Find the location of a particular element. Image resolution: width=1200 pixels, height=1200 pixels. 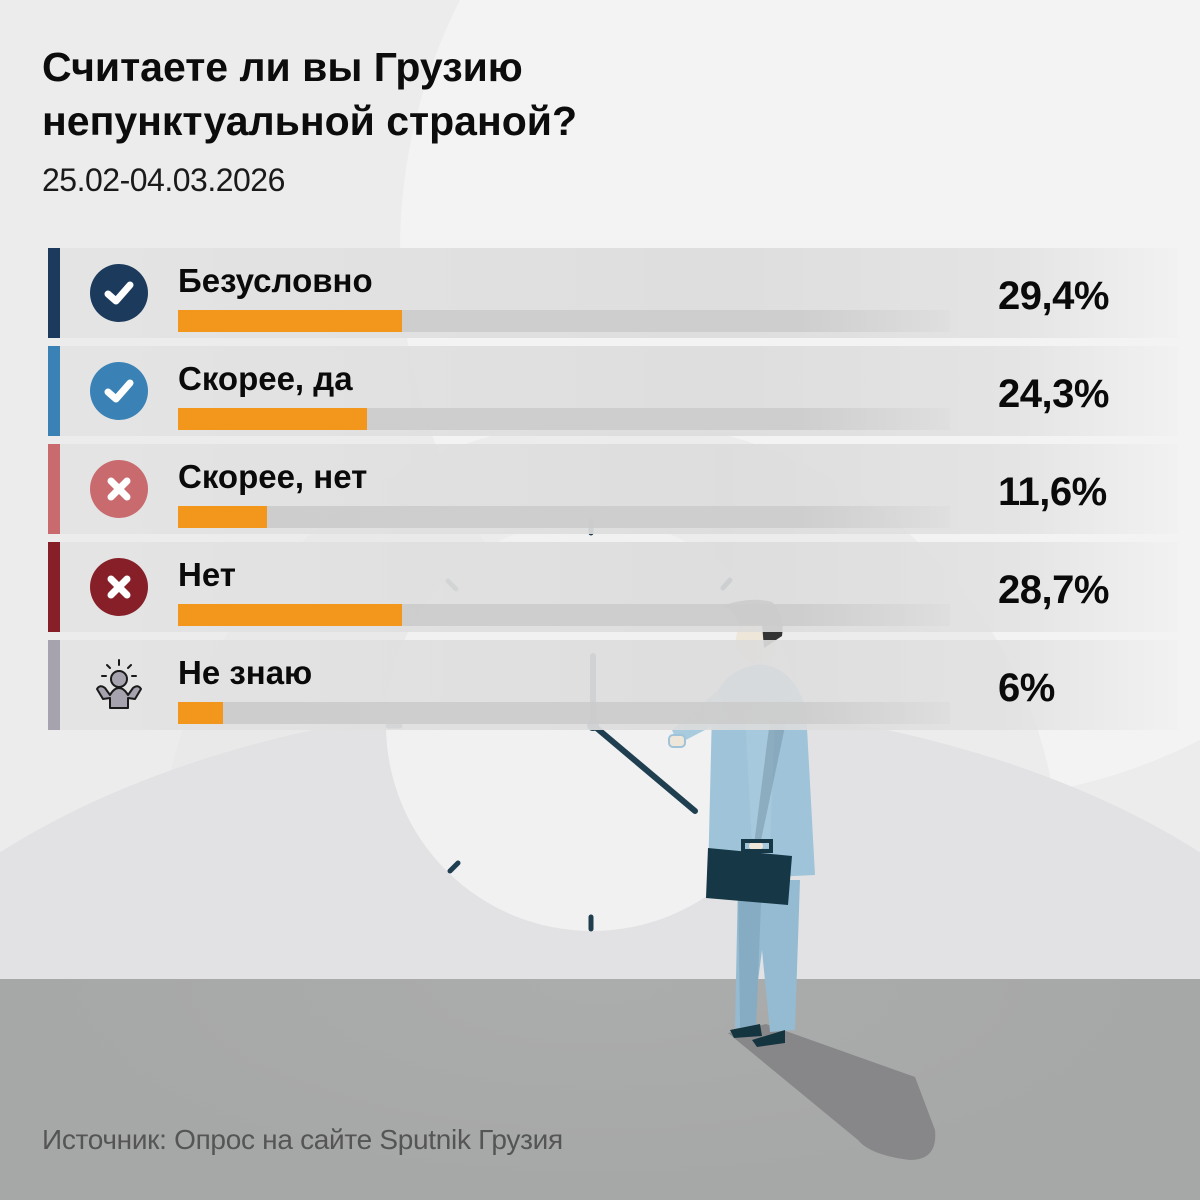

date-range: 25.02-04.03.2026 is located at coordinates (163, 180).